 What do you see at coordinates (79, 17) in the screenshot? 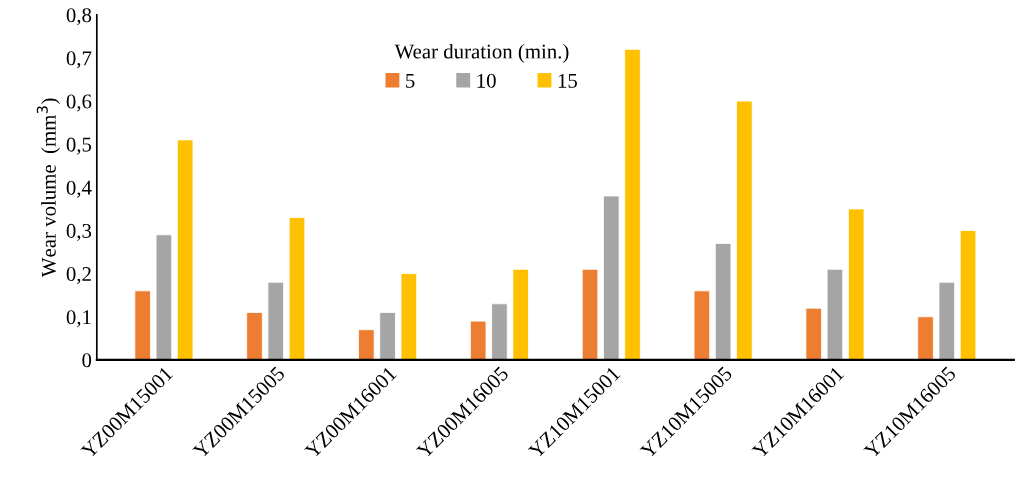
I see `y-tick-label: 0,8` at bounding box center [79, 17].